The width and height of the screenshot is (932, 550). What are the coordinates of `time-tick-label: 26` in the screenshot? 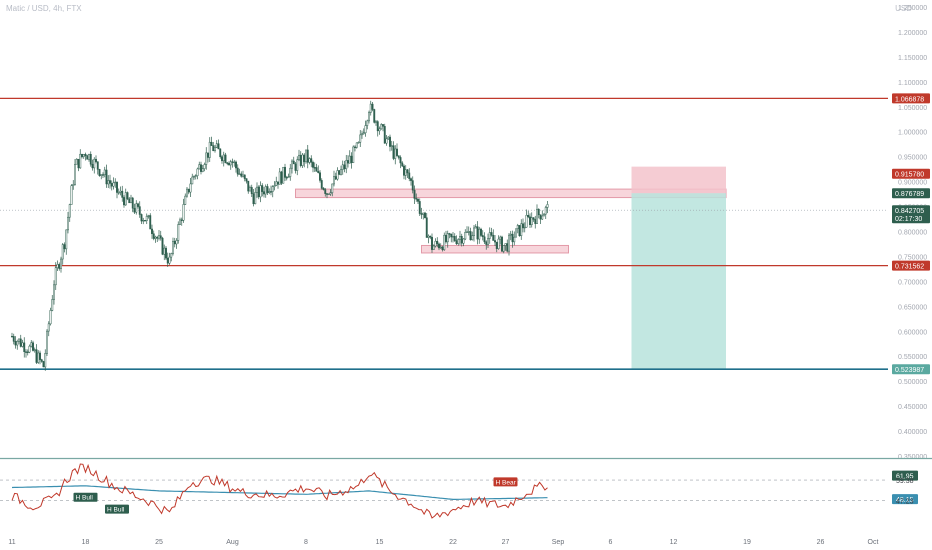 It's located at (821, 542).